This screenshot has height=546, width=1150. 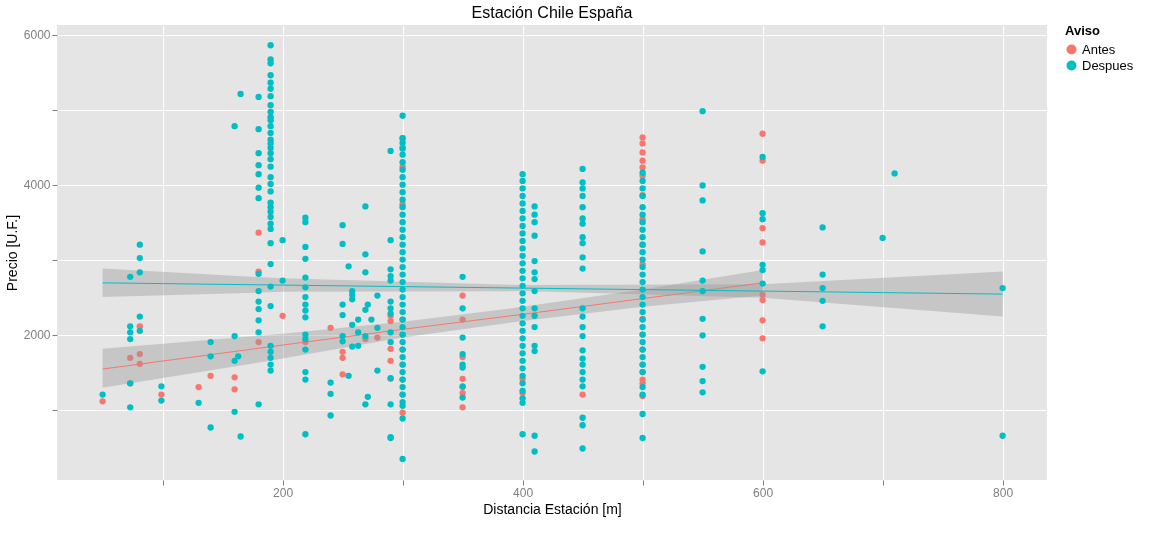 What do you see at coordinates (523, 492) in the screenshot?
I see `x-tick-label: 400` at bounding box center [523, 492].